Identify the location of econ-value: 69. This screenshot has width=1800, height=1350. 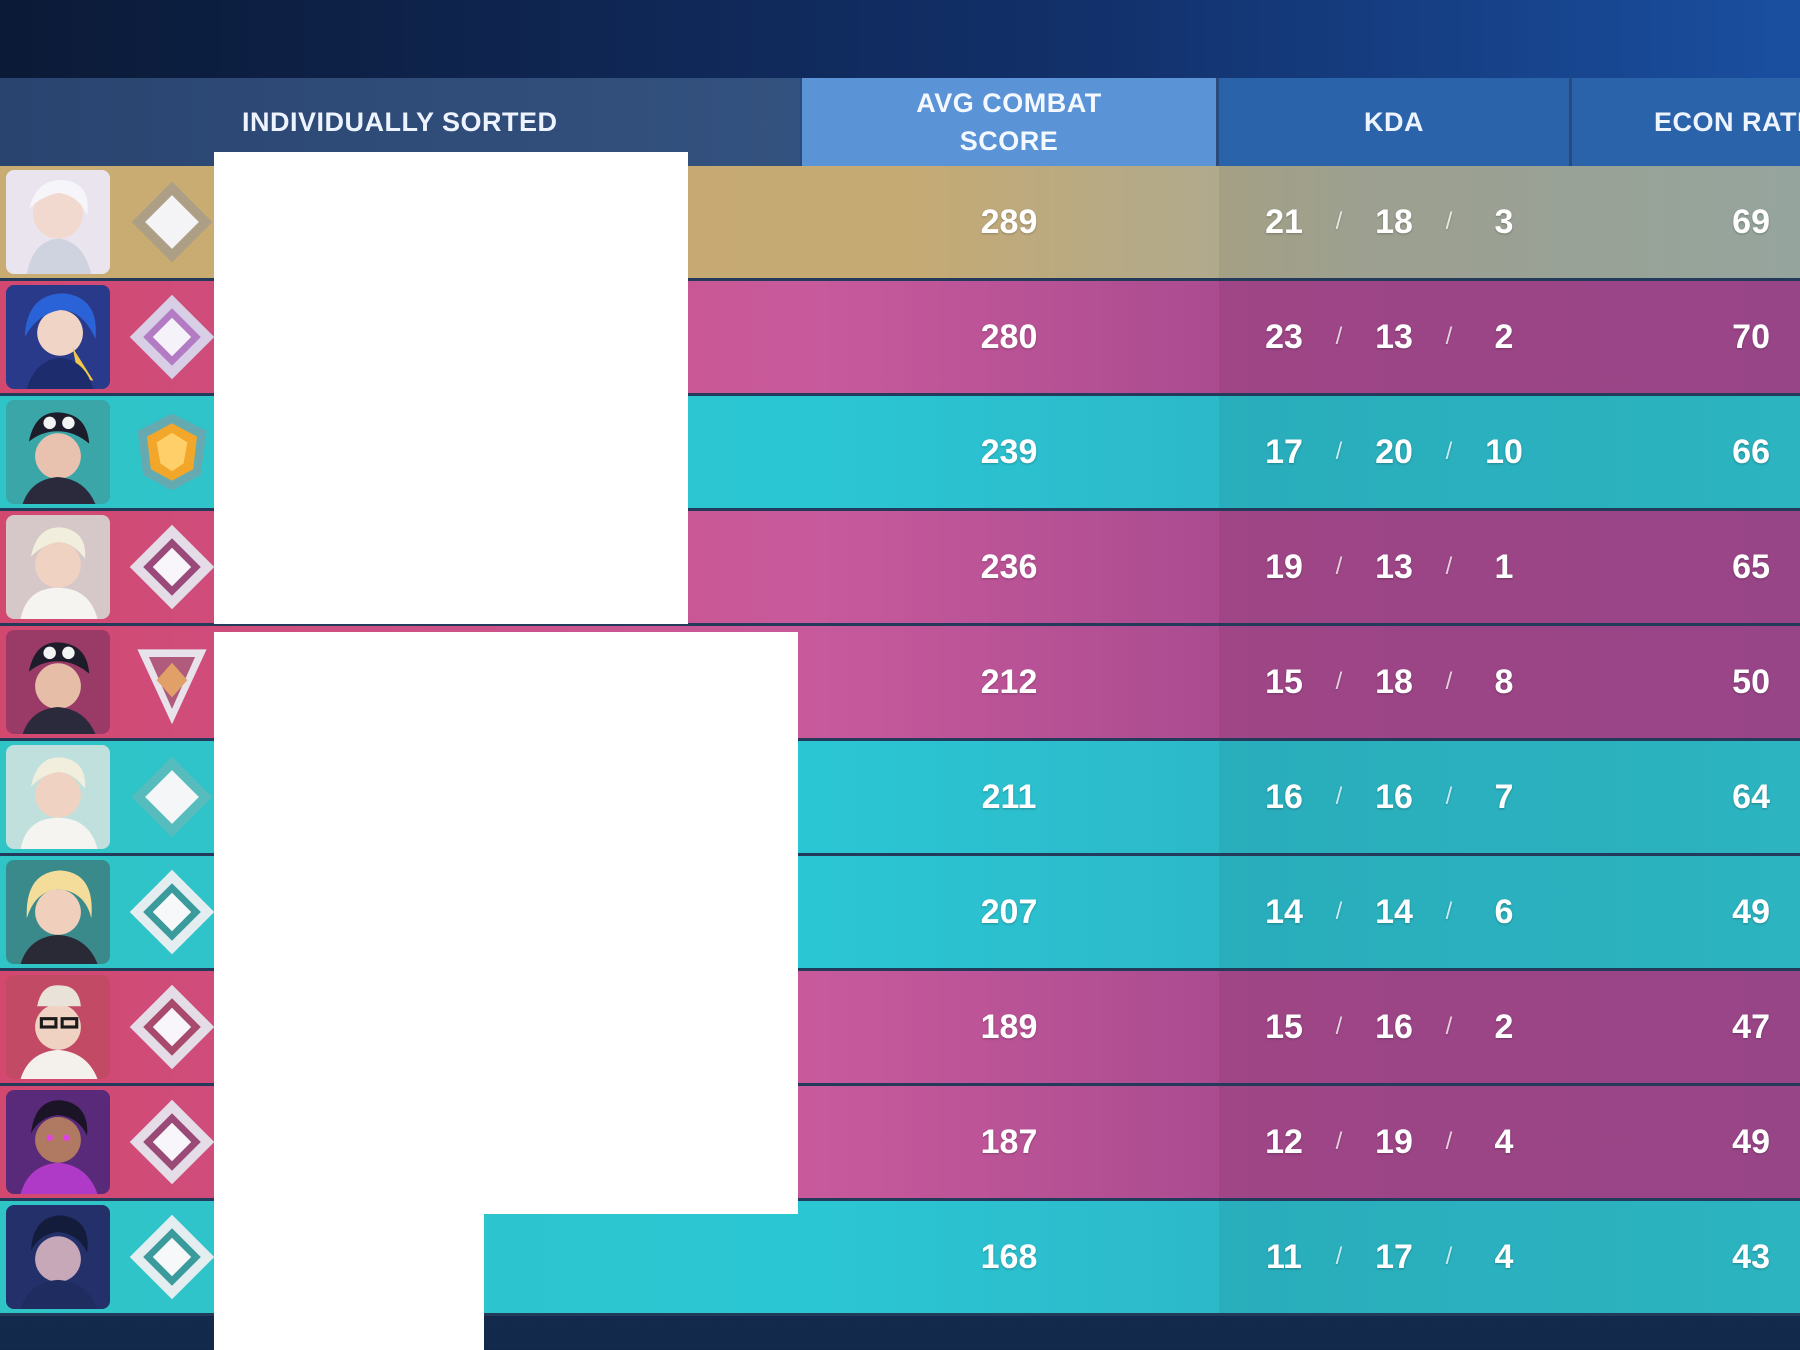
(1751, 221).